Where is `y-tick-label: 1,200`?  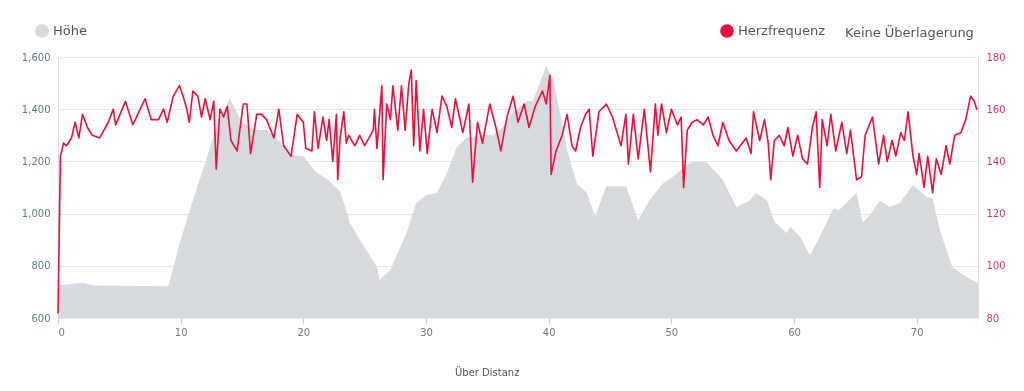 y-tick-label: 1,200 is located at coordinates (36, 161).